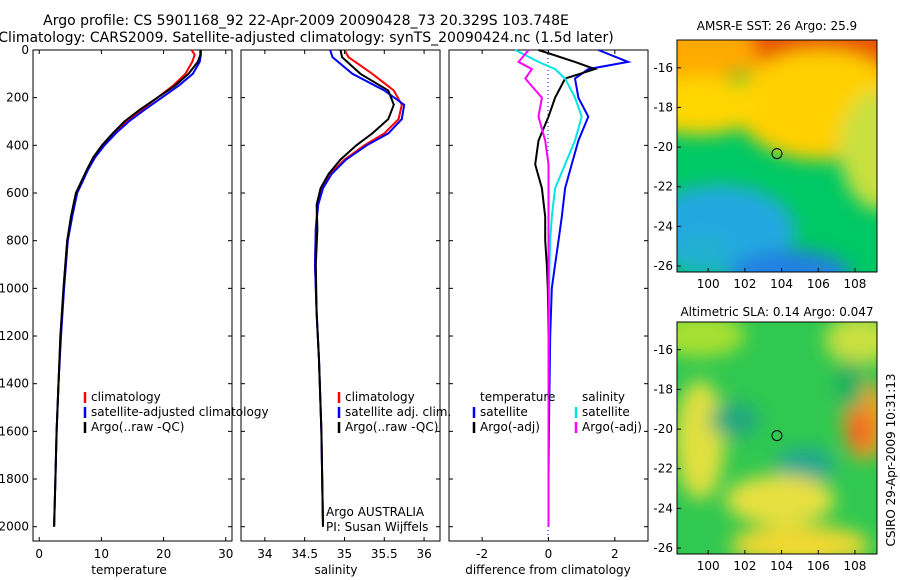 The width and height of the screenshot is (900, 580). I want to click on side-timestamp-label: CSIRO 29-Apr-2009 10:31:13, so click(891, 459).